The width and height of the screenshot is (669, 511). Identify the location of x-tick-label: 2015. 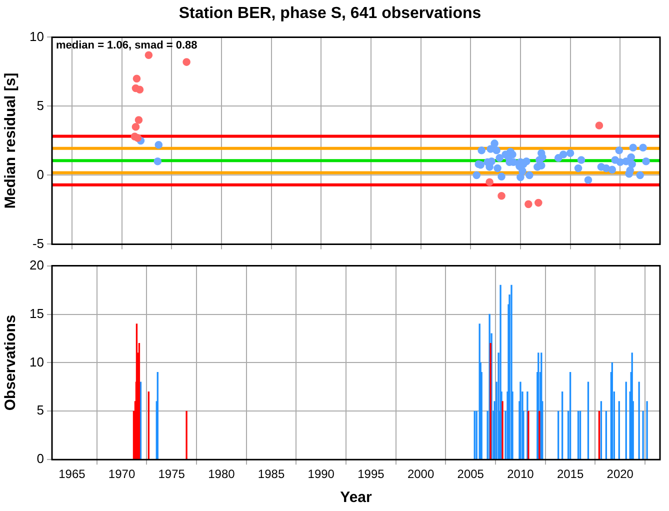
(570, 474).